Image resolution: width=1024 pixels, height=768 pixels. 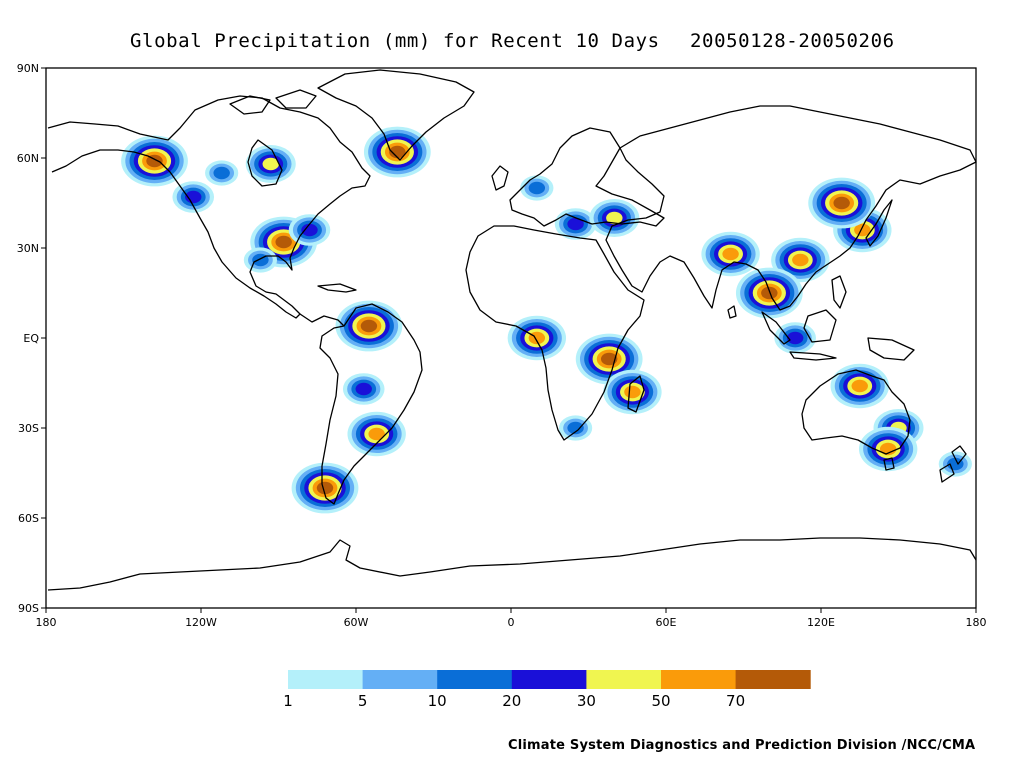 I want to click on precip-region-mediterranean, so click(x=575, y=224).